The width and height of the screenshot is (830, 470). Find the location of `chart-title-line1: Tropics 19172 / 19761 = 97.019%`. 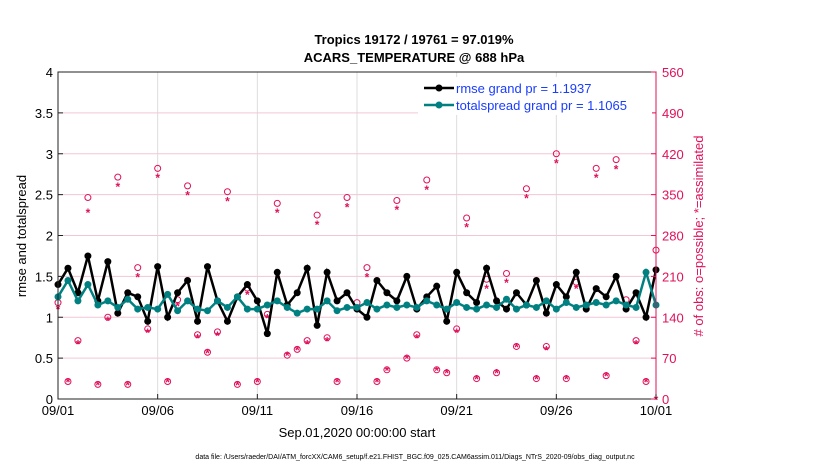

chart-title-line1: Tropics 19172 / 19761 = 97.019% is located at coordinates (414, 39).